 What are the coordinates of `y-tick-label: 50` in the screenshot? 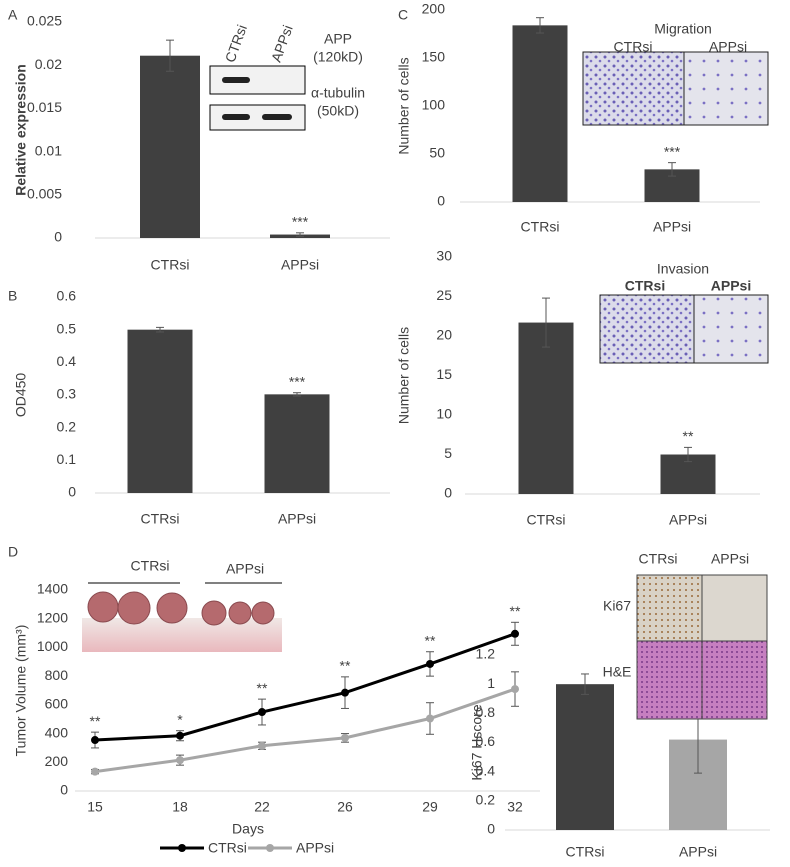 It's located at (437, 153).